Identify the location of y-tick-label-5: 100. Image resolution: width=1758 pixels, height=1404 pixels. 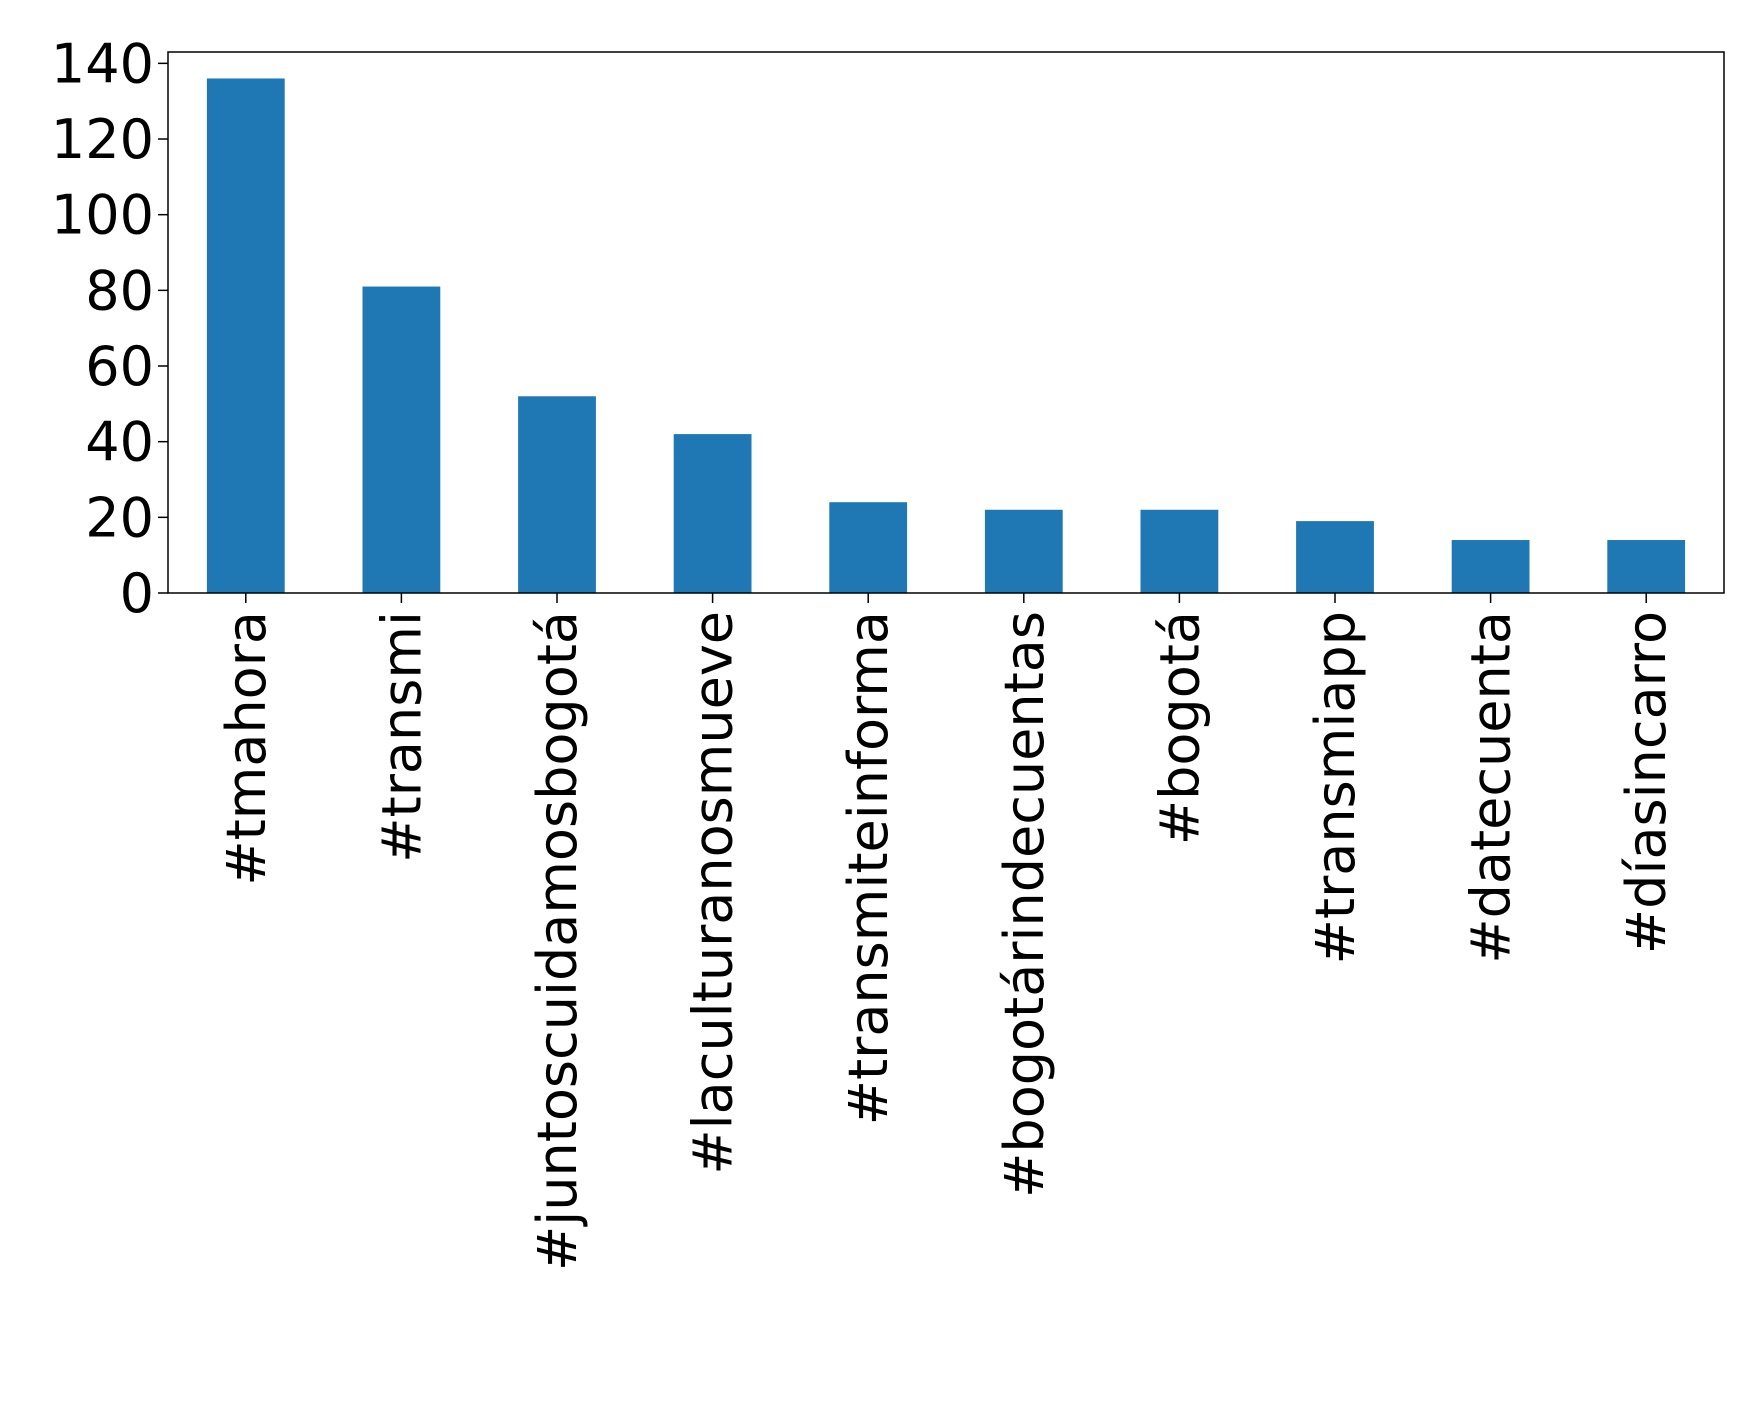
(102, 215).